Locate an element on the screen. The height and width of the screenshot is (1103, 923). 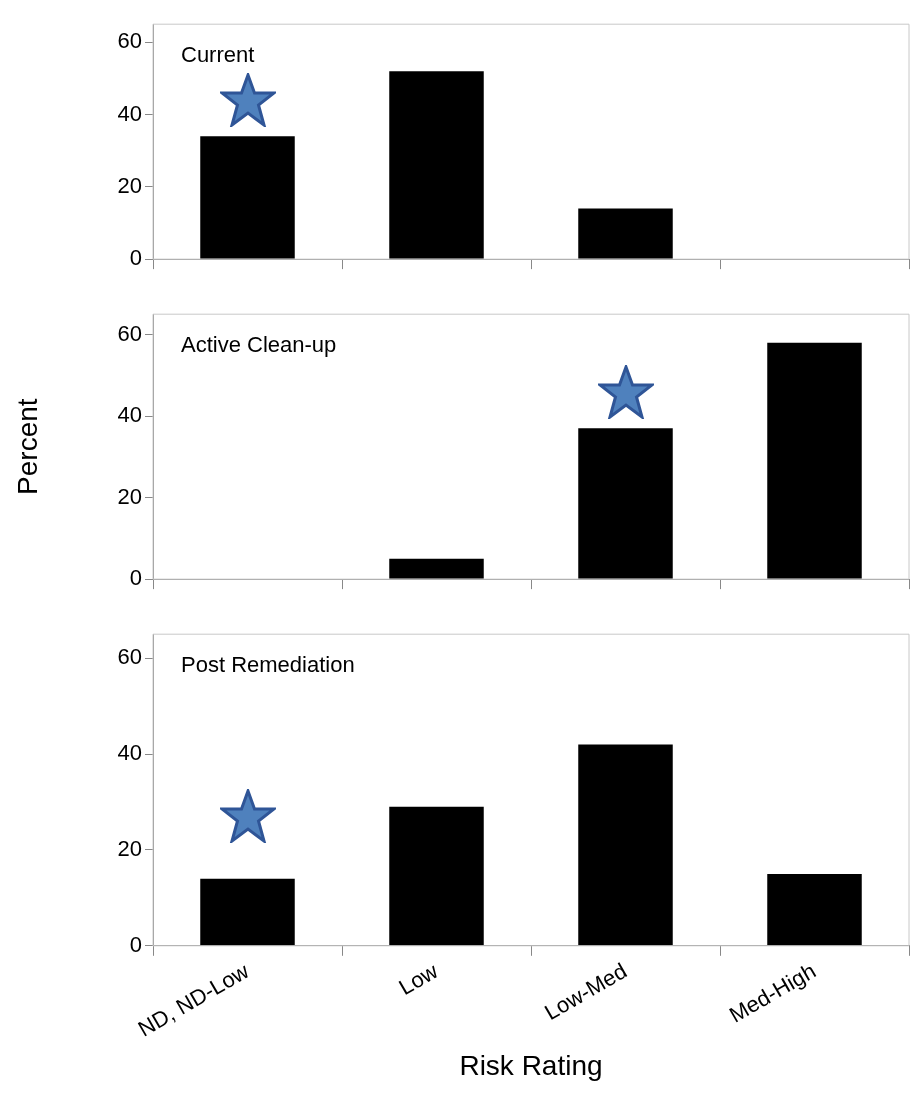
x-axis-title: Risk Rating is located at coordinates (531, 1065).